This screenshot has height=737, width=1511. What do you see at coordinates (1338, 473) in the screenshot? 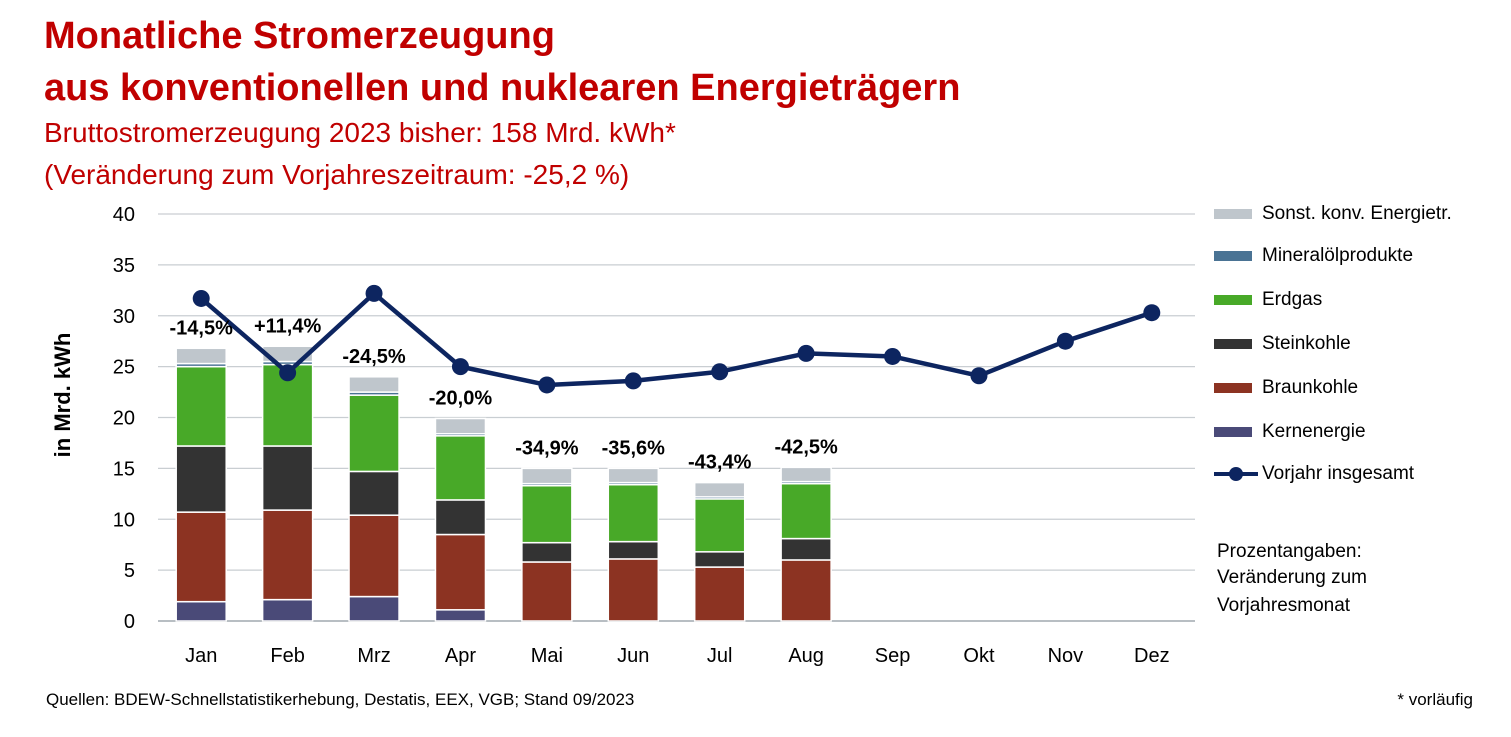
I see `legend-label: Vorjahr insgesamt` at bounding box center [1338, 473].